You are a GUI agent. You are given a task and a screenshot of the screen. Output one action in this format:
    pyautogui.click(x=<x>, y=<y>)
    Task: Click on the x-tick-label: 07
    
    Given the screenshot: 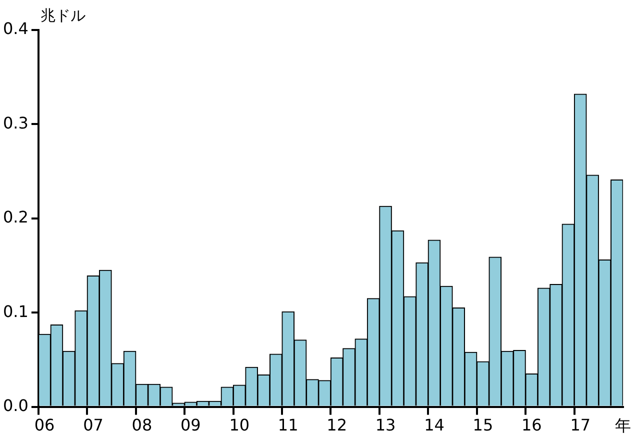 What is the action you would take?
    pyautogui.click(x=93, y=425)
    